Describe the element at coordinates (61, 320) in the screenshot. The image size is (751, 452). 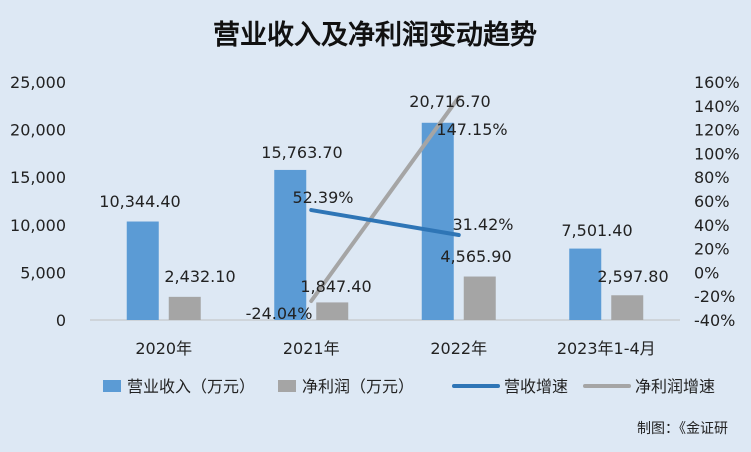
I see `y-left-tick-label: 0` at that location.